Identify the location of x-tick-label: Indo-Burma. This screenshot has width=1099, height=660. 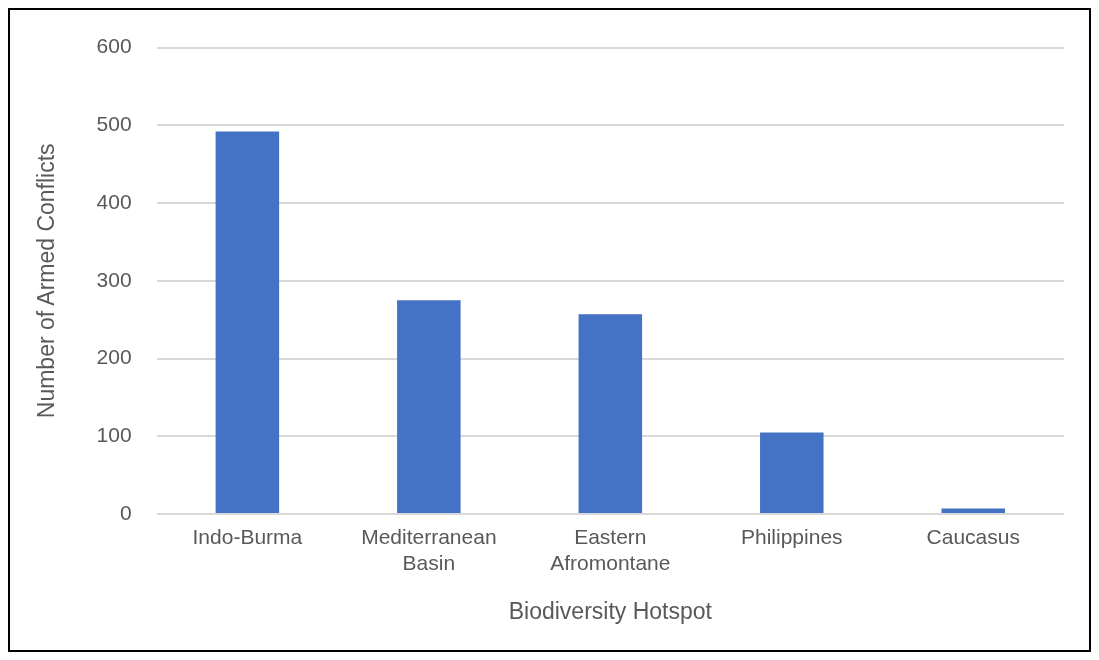
(247, 537).